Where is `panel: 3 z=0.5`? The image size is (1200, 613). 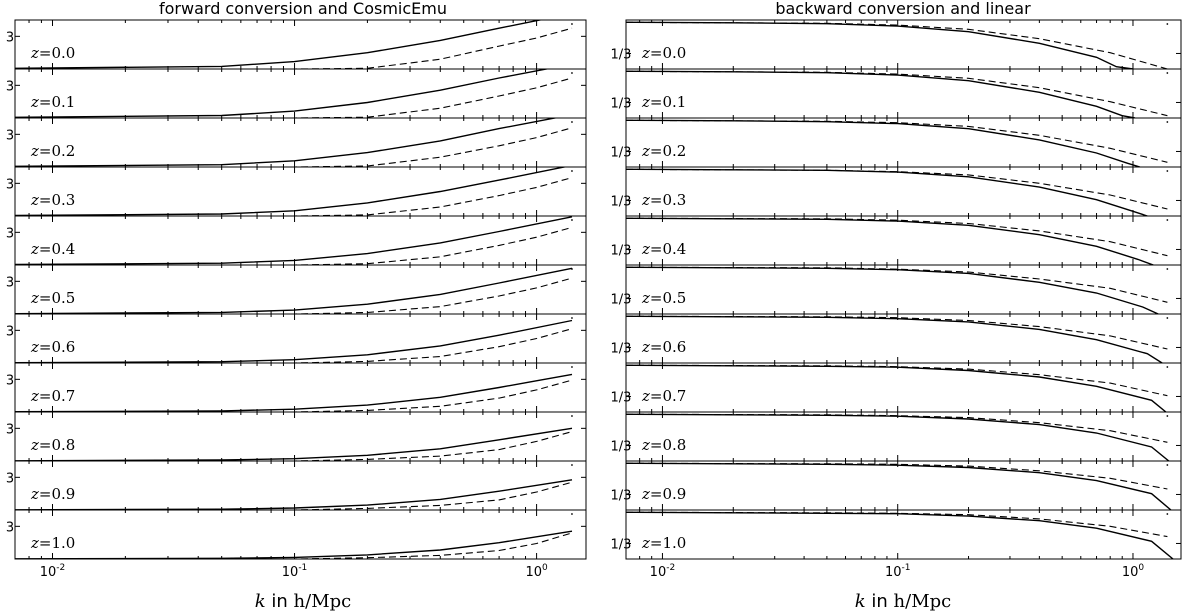
panel: 3 z=0.5 is located at coordinates (296, 289).